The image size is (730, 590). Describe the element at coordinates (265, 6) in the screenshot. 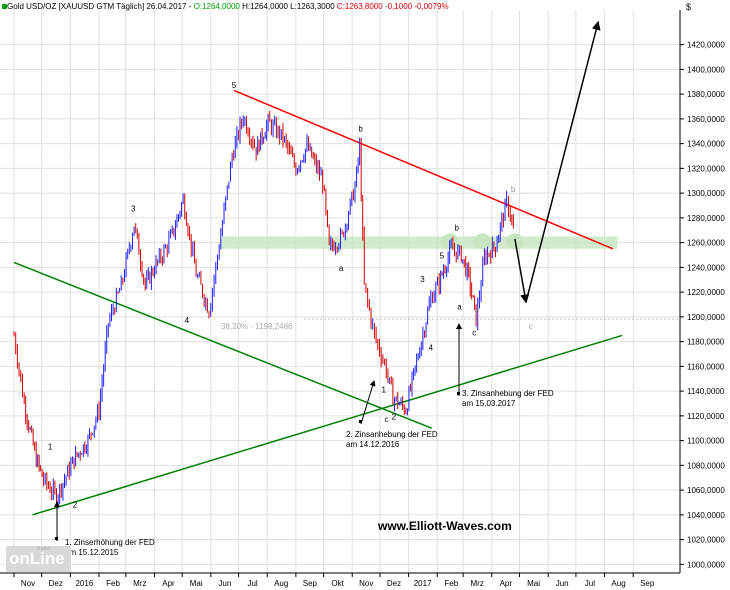

I see `high-value: H:1264,0000` at that location.